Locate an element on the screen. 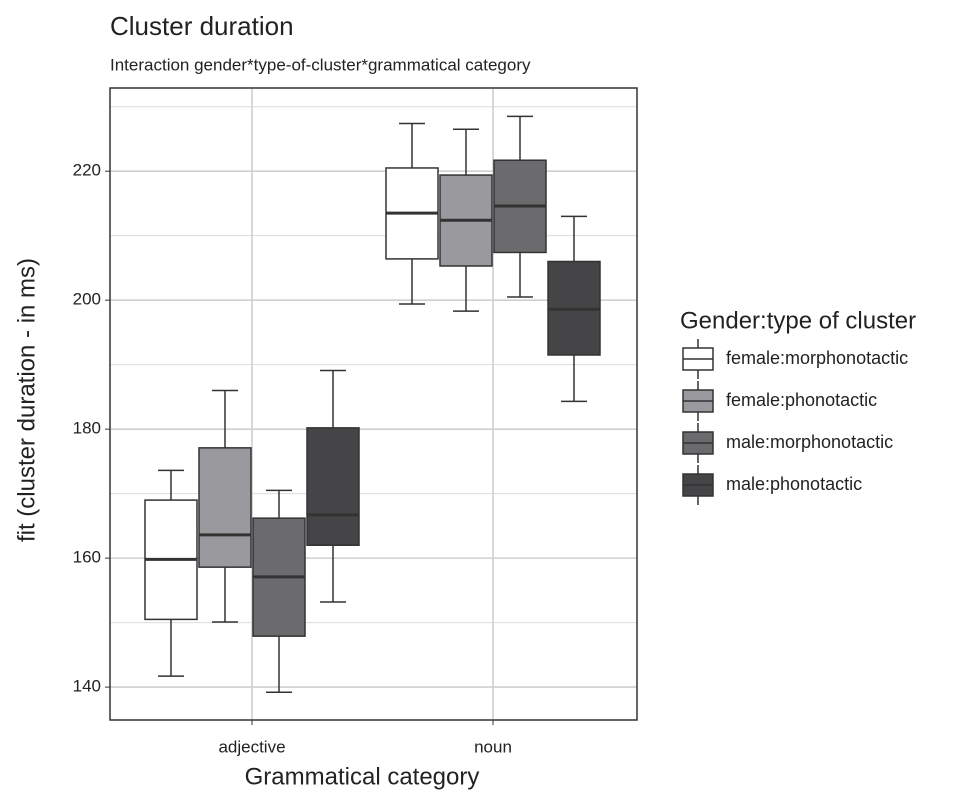  y-tick-label: 220 is located at coordinates (87, 170).